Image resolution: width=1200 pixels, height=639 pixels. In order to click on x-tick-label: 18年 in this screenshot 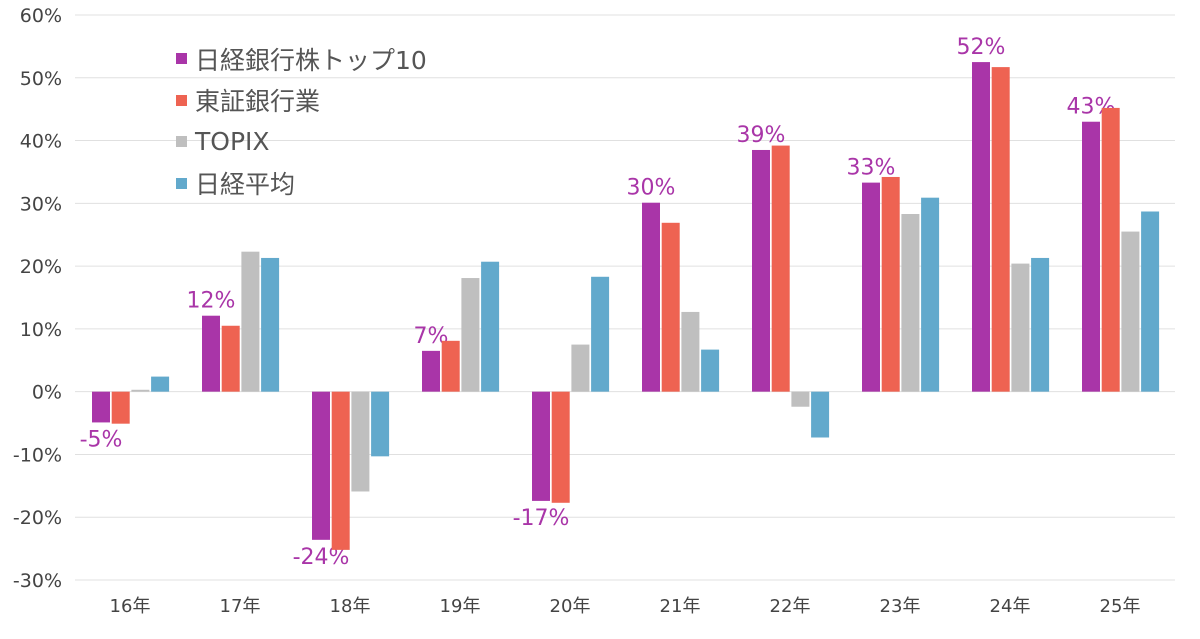, I will do `click(350, 606)`.